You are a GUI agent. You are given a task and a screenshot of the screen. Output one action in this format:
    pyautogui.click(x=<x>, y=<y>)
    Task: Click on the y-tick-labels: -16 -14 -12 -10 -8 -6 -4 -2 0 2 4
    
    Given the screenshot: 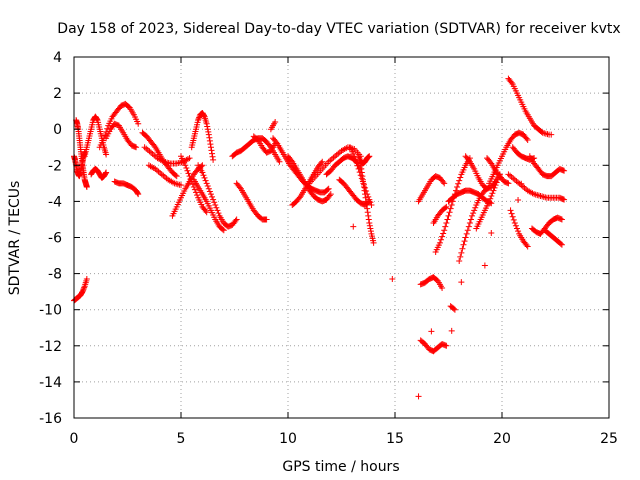 What is the action you would take?
    pyautogui.click(x=50, y=238)
    